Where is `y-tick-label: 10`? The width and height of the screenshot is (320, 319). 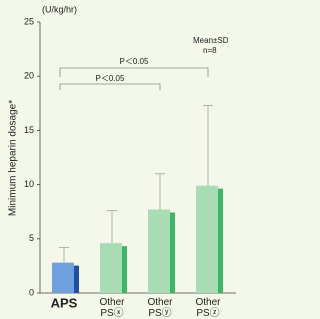 y-tick-label: 10 is located at coordinates (29, 184).